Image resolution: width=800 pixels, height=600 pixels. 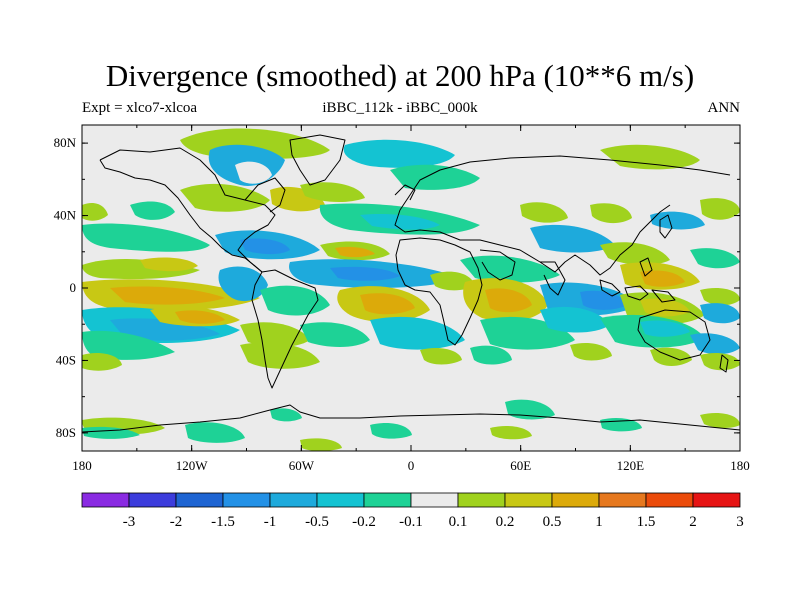 I want to click on colorbar-label: 0.5, so click(x=552, y=522).